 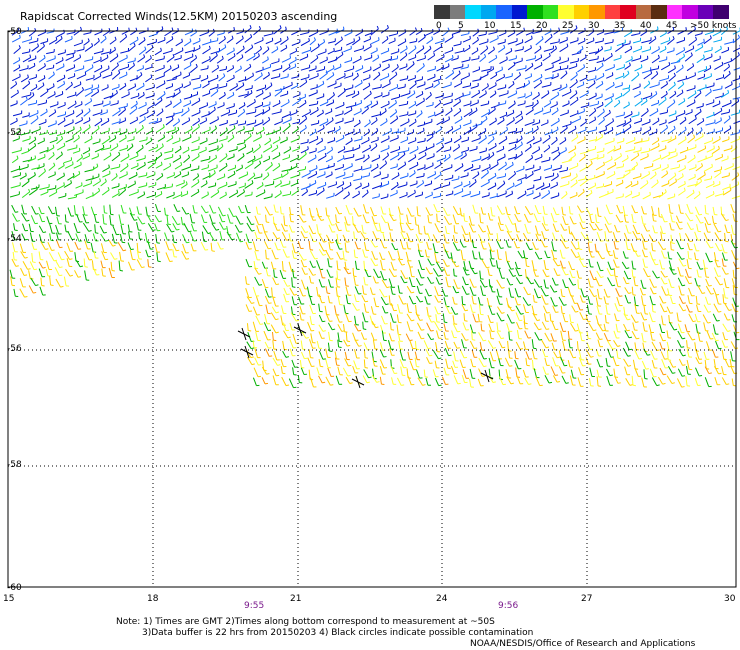 I want to click on legend-label: 10, so click(x=490, y=26).